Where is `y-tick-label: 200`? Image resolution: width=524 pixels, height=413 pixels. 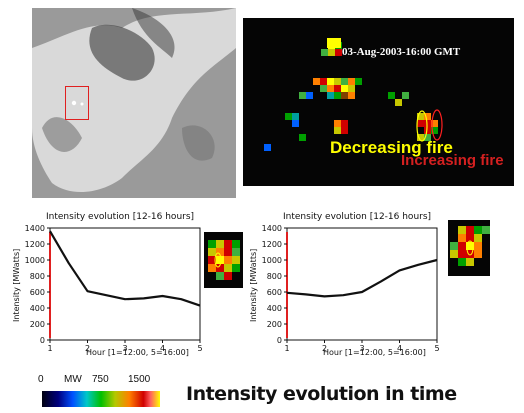 y-tick-label: 200 is located at coordinates (37, 324).